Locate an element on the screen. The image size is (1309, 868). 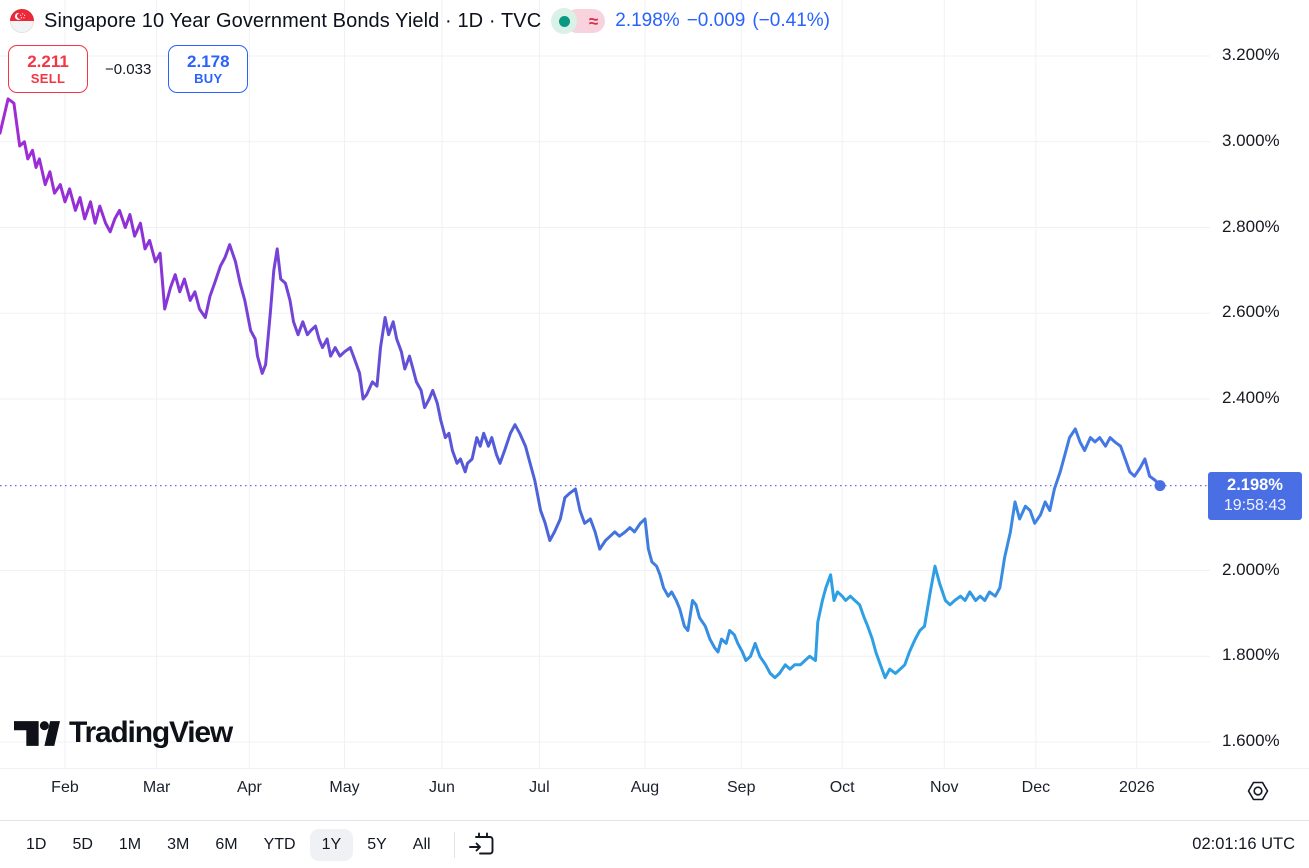
time-scale: Feb Mar Apr May Jun Jul Aug Sep Oct Nov Dec 2026 is located at coordinates (654, 789).